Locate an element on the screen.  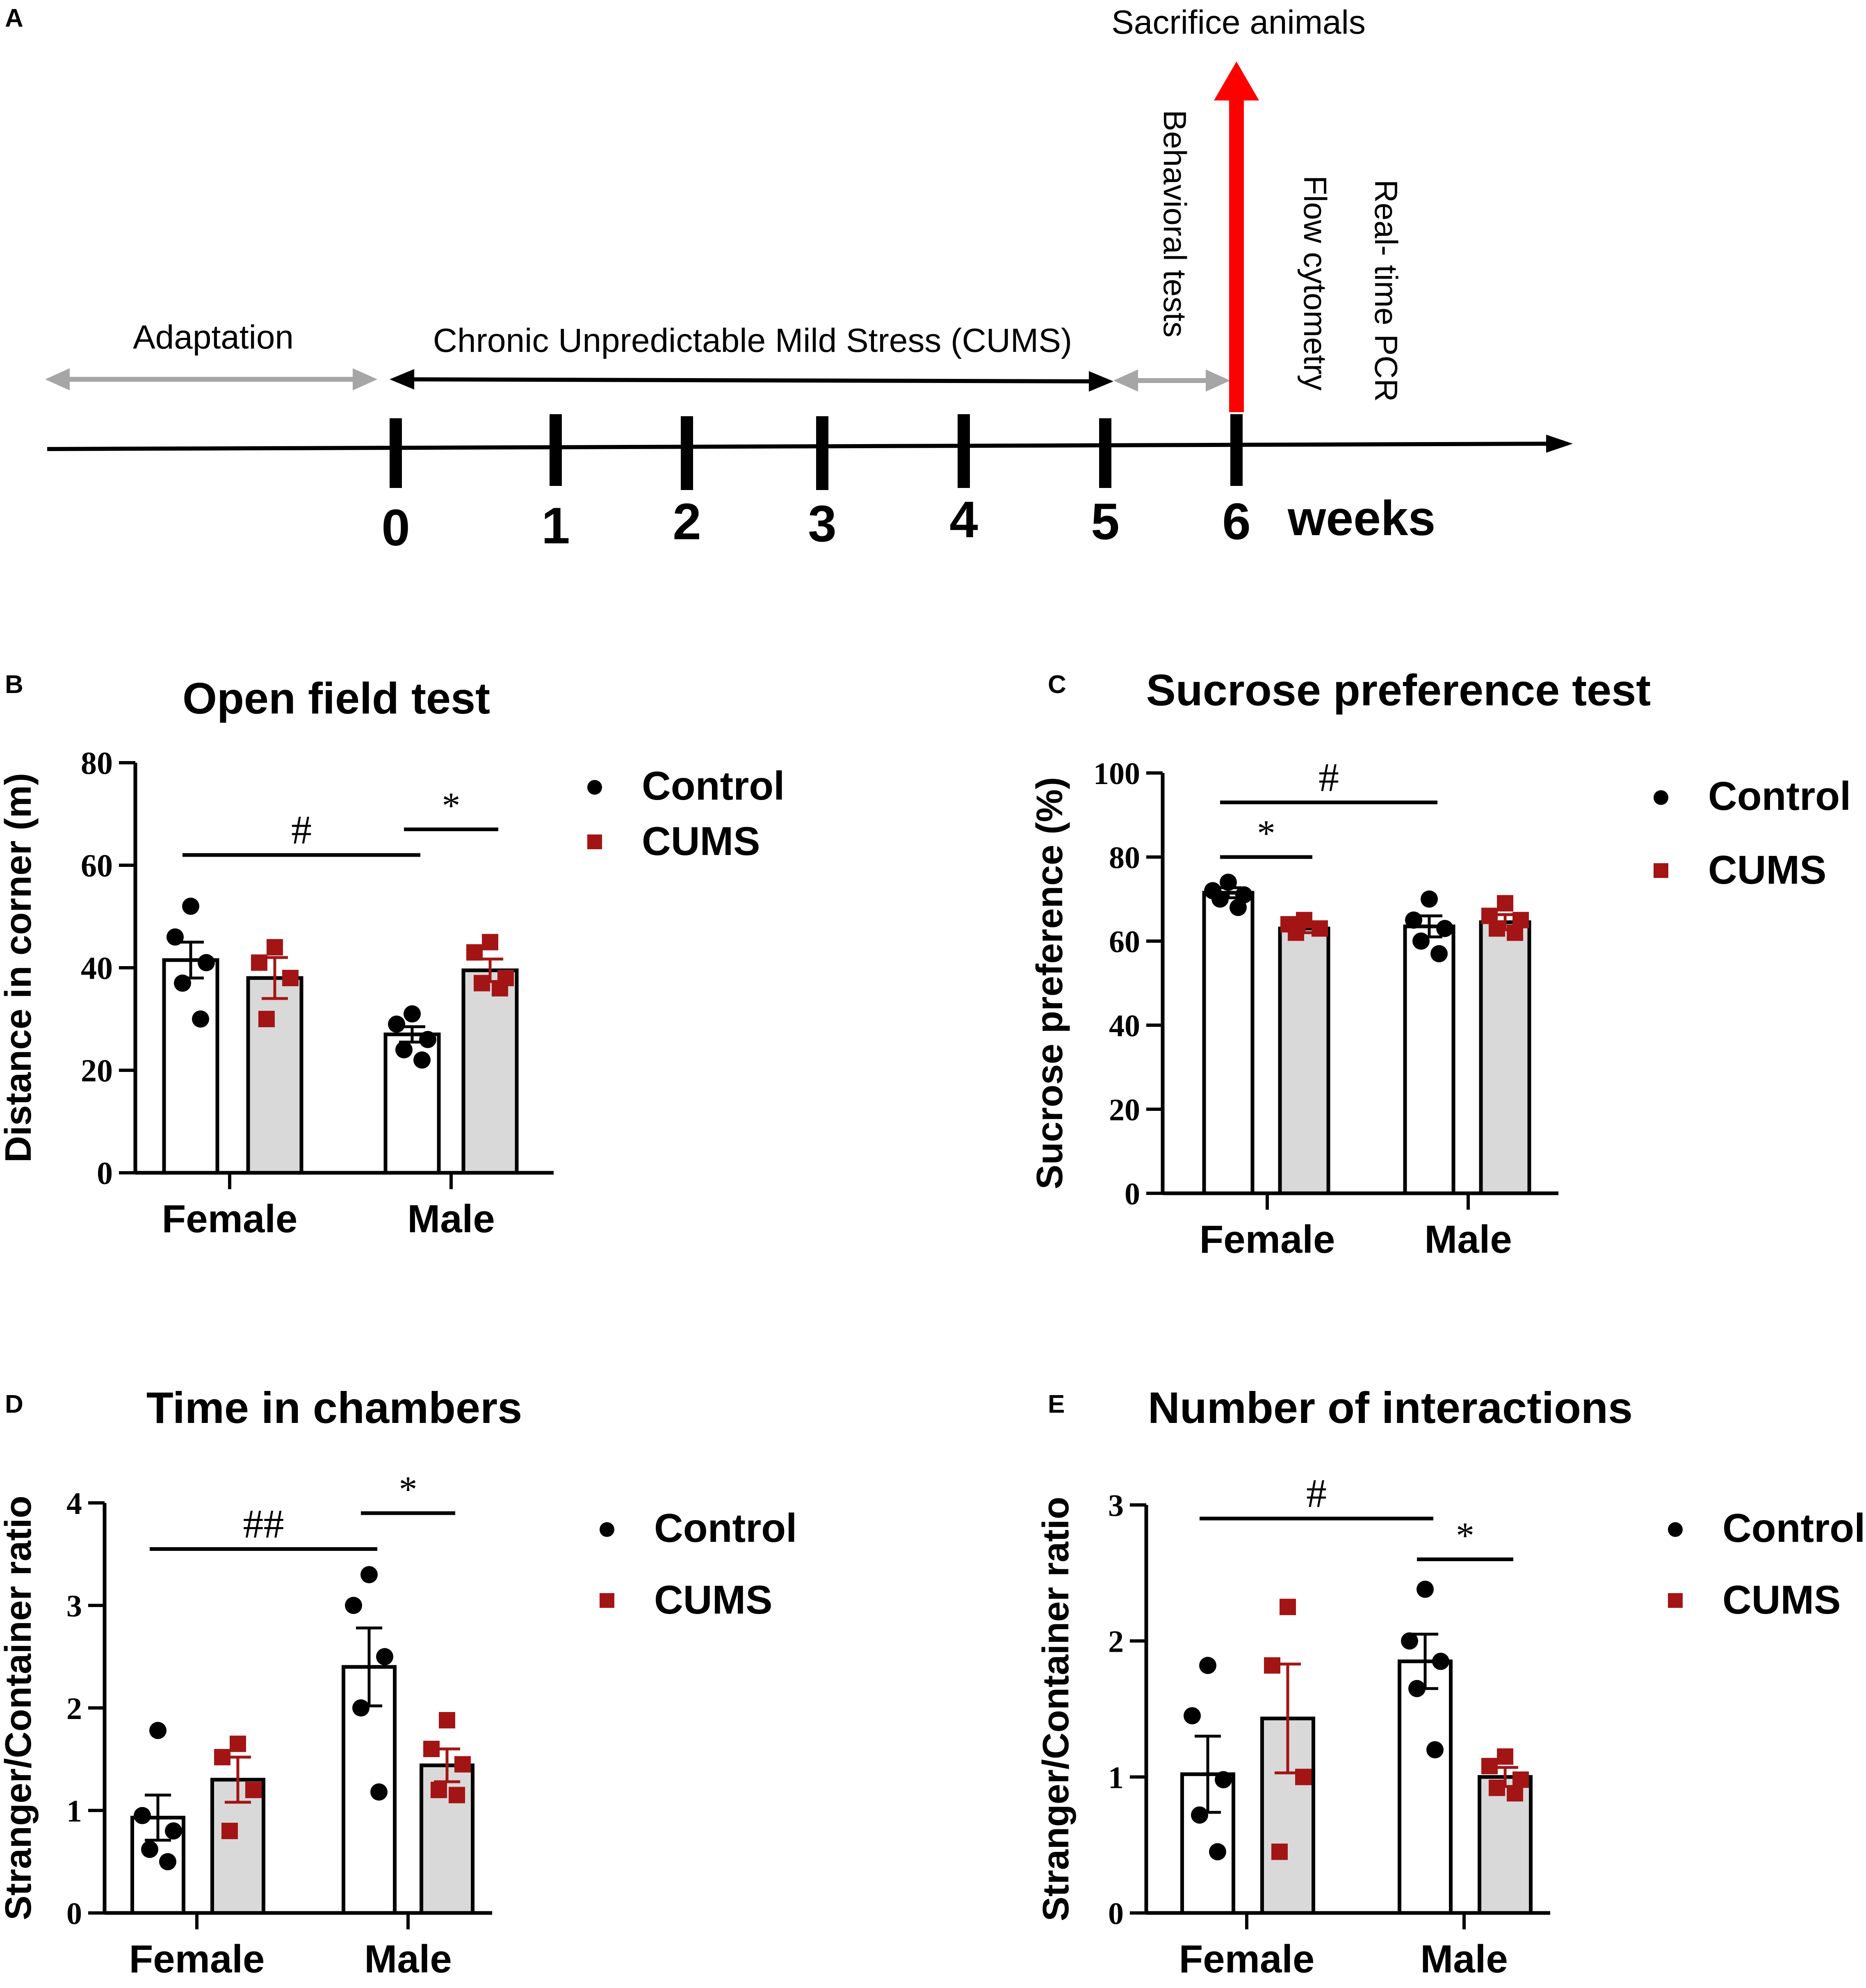
week-label-5: 5 is located at coordinates (1105, 521).